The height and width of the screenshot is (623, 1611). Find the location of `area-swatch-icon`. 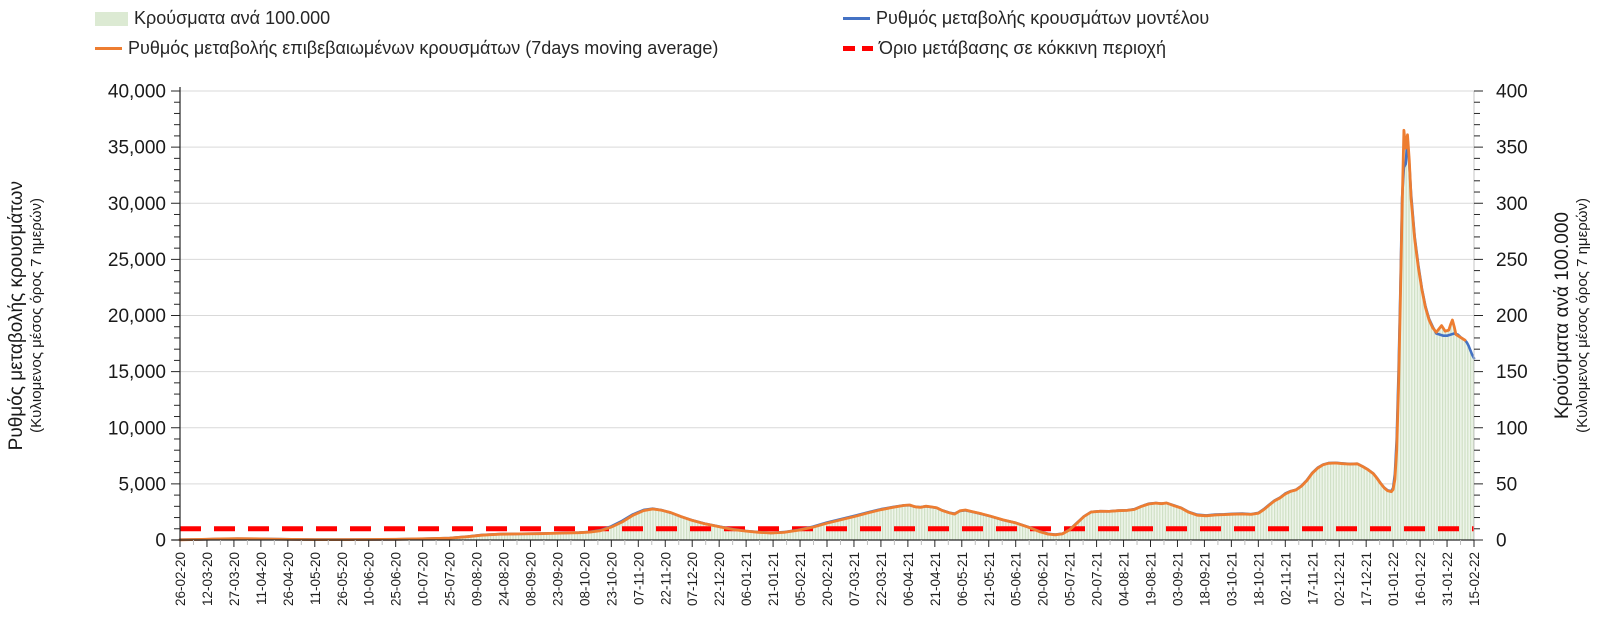

area-swatch-icon is located at coordinates (111, 18).